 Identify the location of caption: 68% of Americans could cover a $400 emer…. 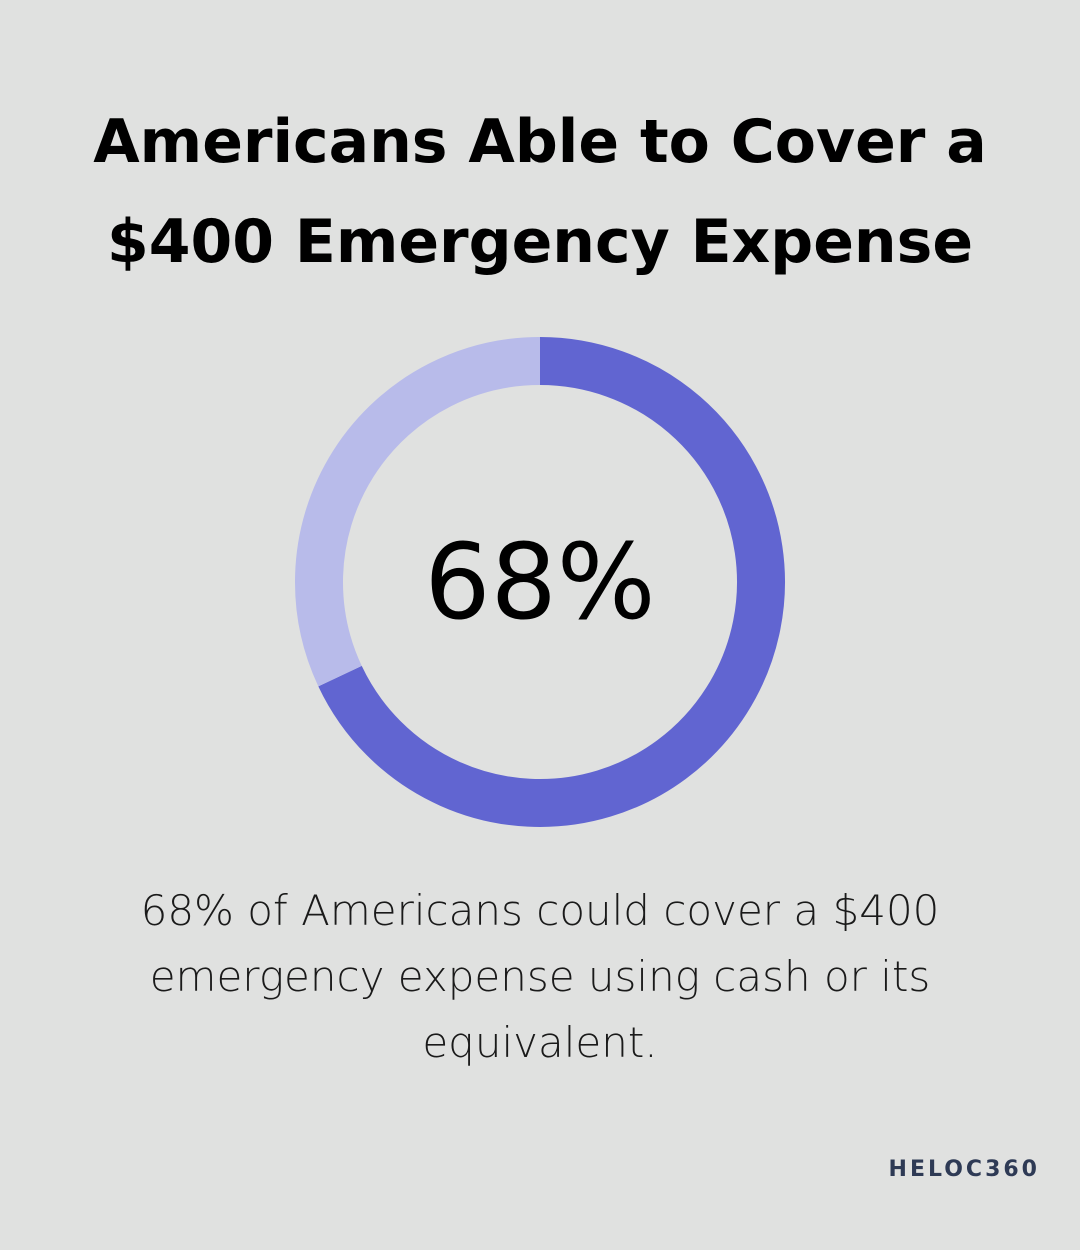
(540, 976).